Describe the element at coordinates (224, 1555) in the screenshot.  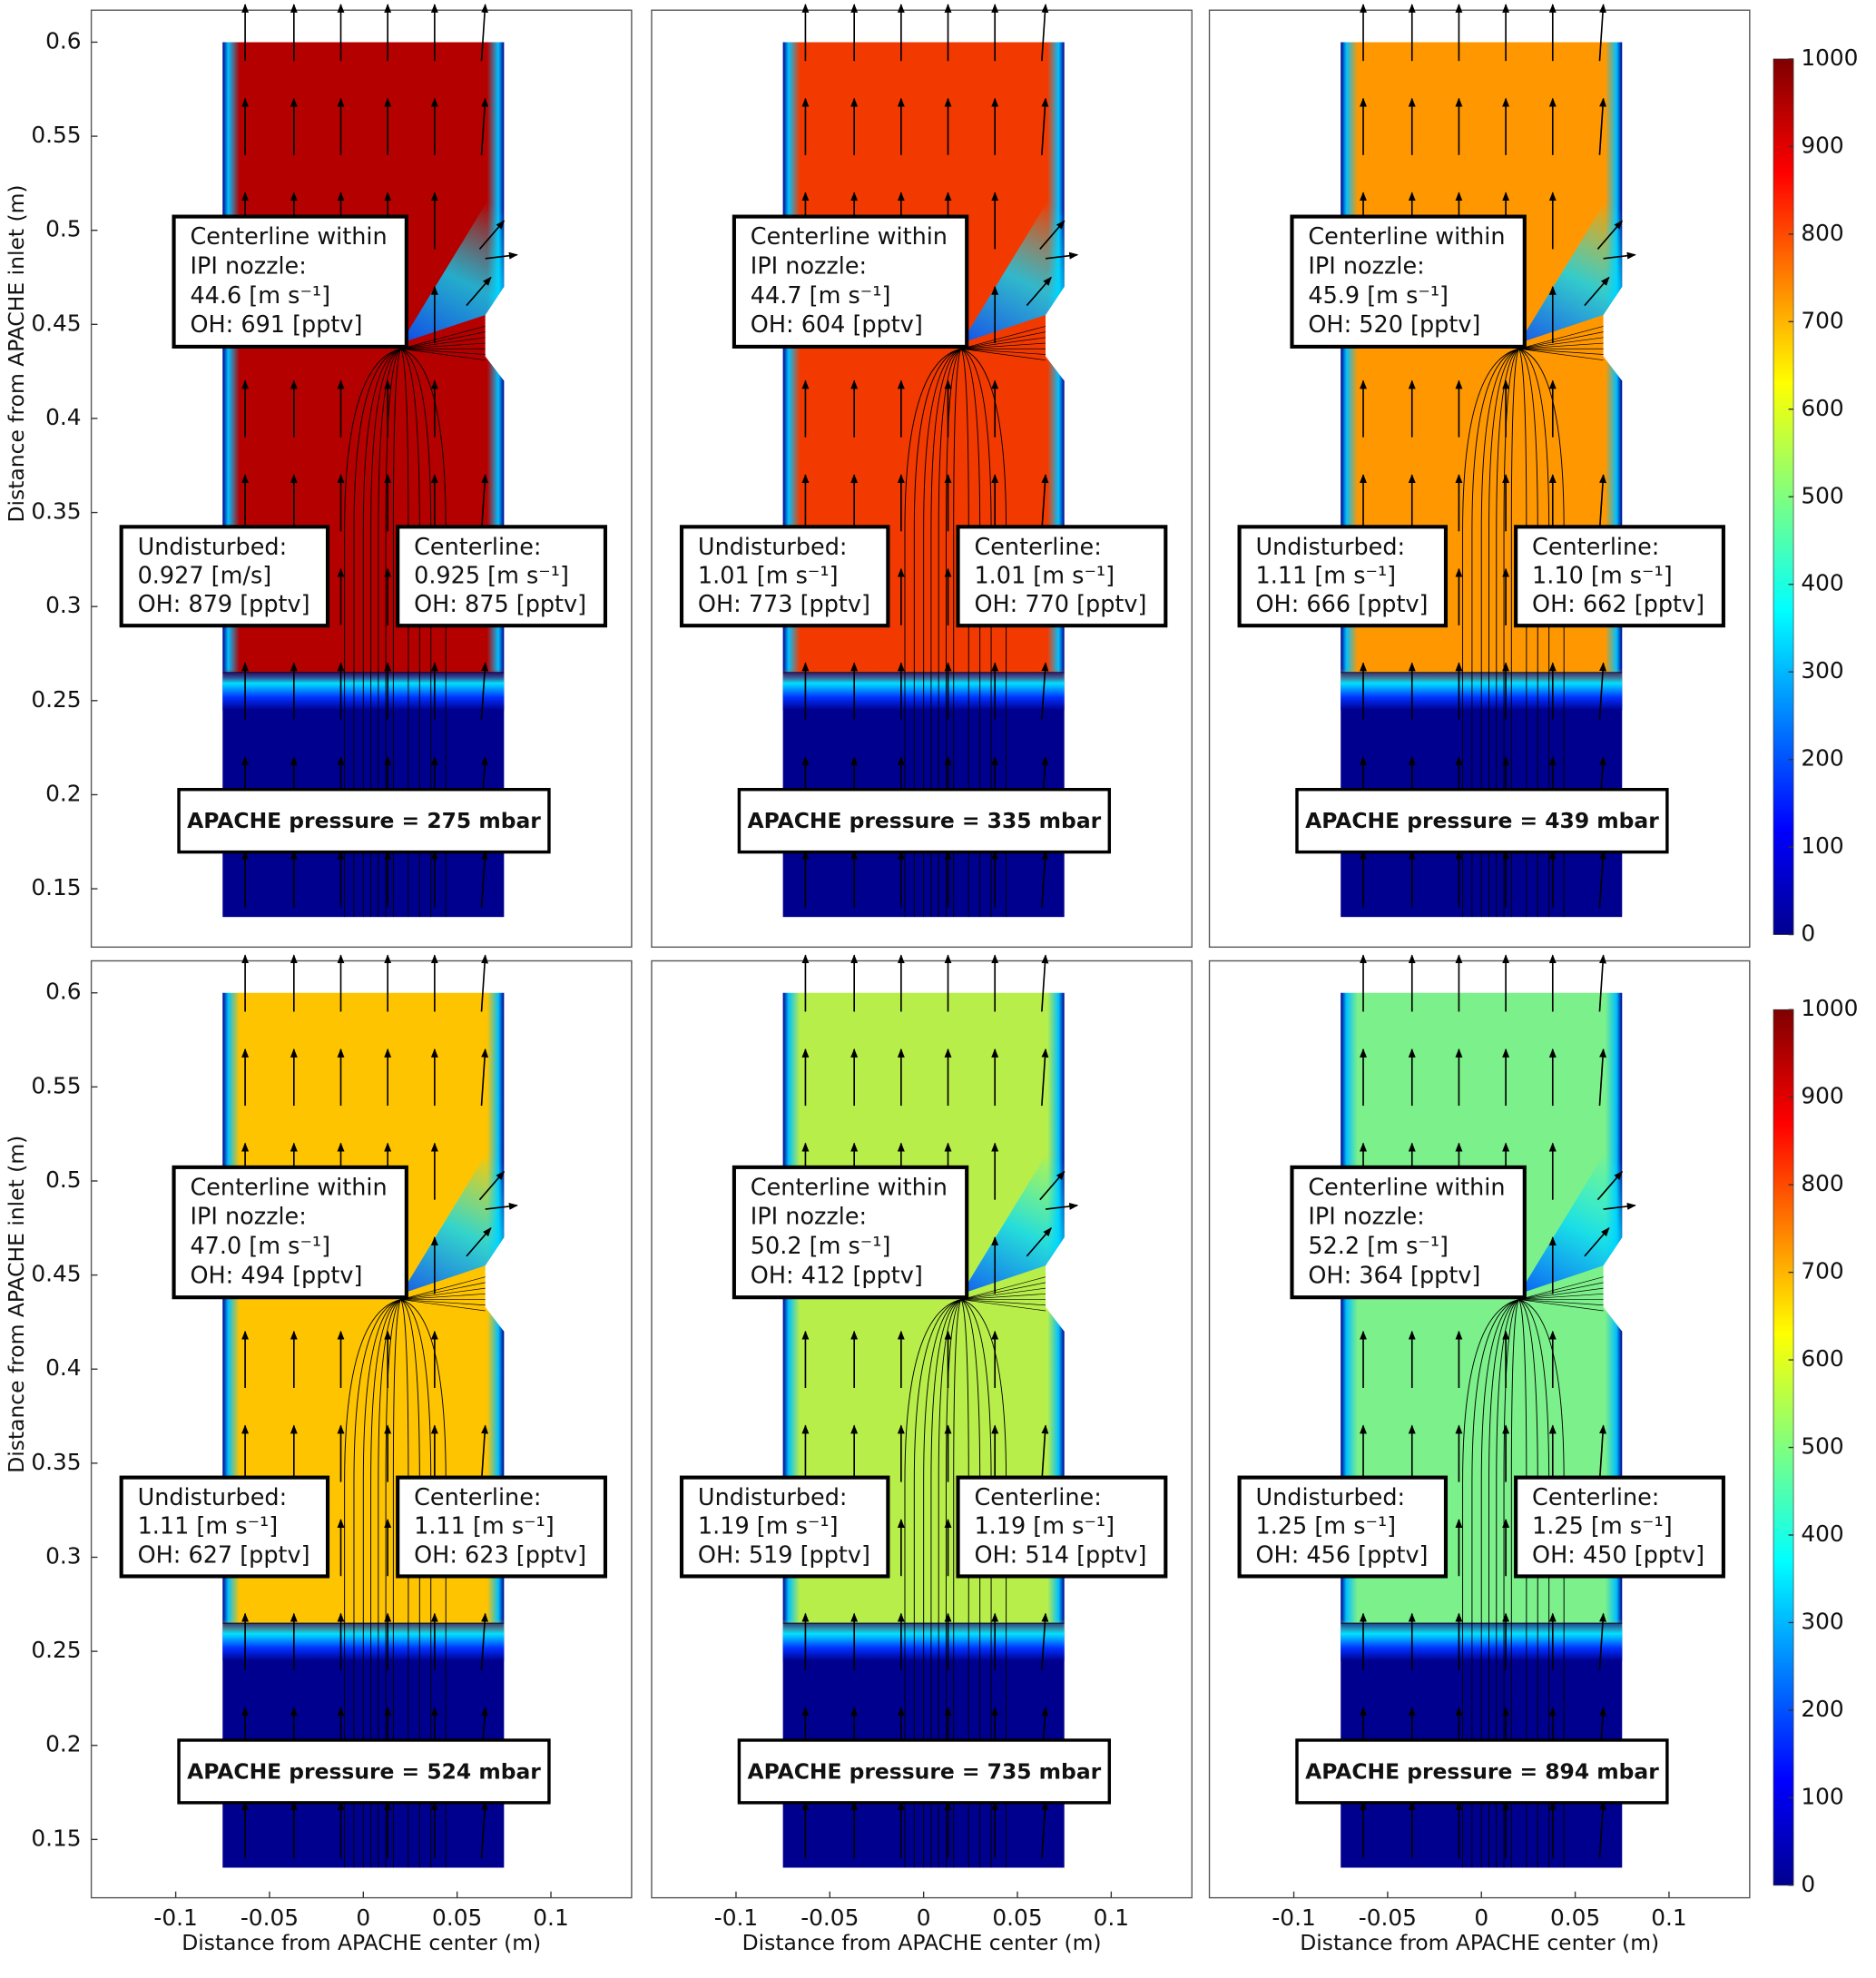
I see `undisturbed-annotation-text: OH: 627 [pptv]` at that location.